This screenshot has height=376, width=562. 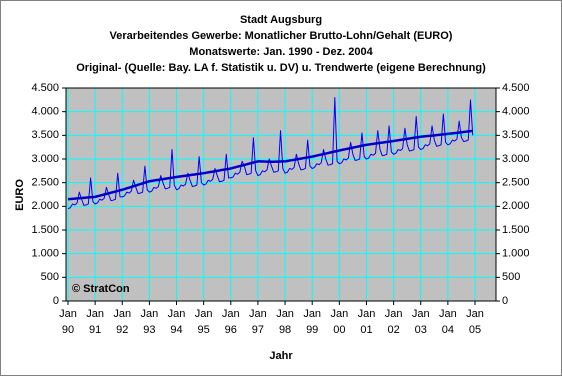 What do you see at coordinates (45, 135) in the screenshot?
I see `y-tick-label: 3.500` at bounding box center [45, 135].